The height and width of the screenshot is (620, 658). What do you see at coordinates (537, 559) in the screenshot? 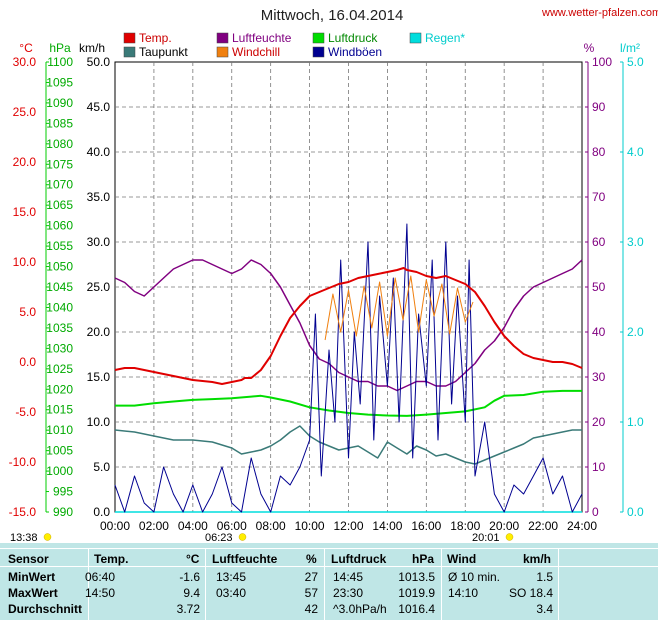
I see `header-wind-unit: km/h` at bounding box center [537, 559].